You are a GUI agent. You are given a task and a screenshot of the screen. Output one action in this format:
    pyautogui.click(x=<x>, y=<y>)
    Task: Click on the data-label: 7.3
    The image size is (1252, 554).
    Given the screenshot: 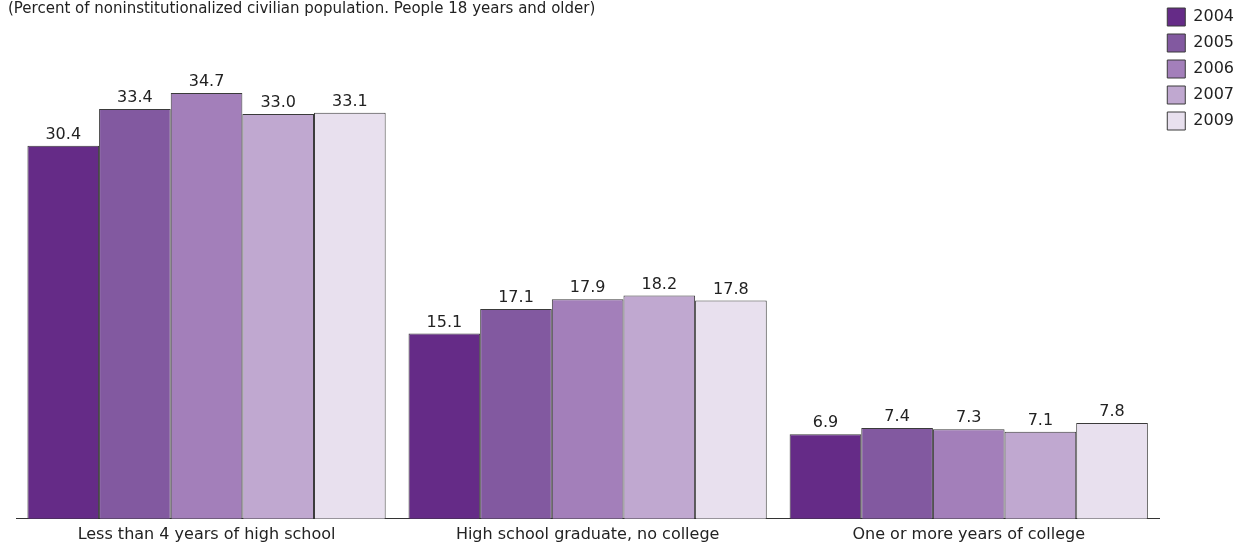 What is the action you would take?
    pyautogui.click(x=969, y=417)
    